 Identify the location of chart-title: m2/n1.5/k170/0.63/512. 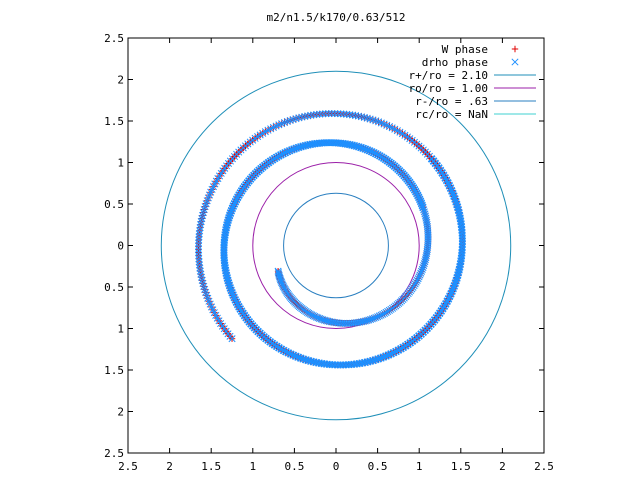
(335, 17).